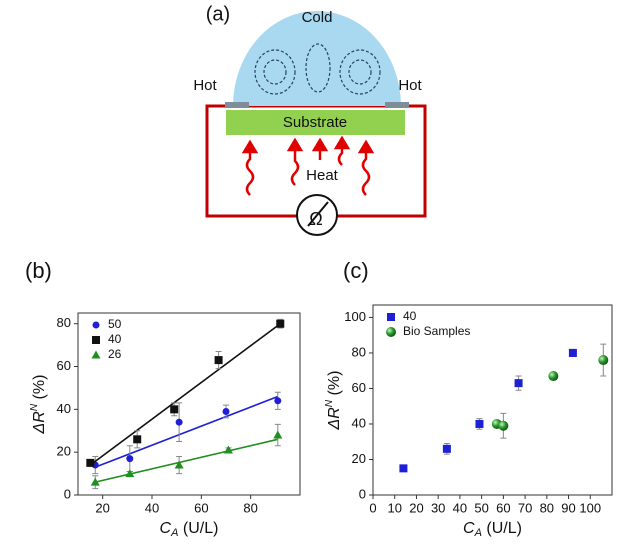  I want to click on x-tick-label: 10, so click(394, 507).